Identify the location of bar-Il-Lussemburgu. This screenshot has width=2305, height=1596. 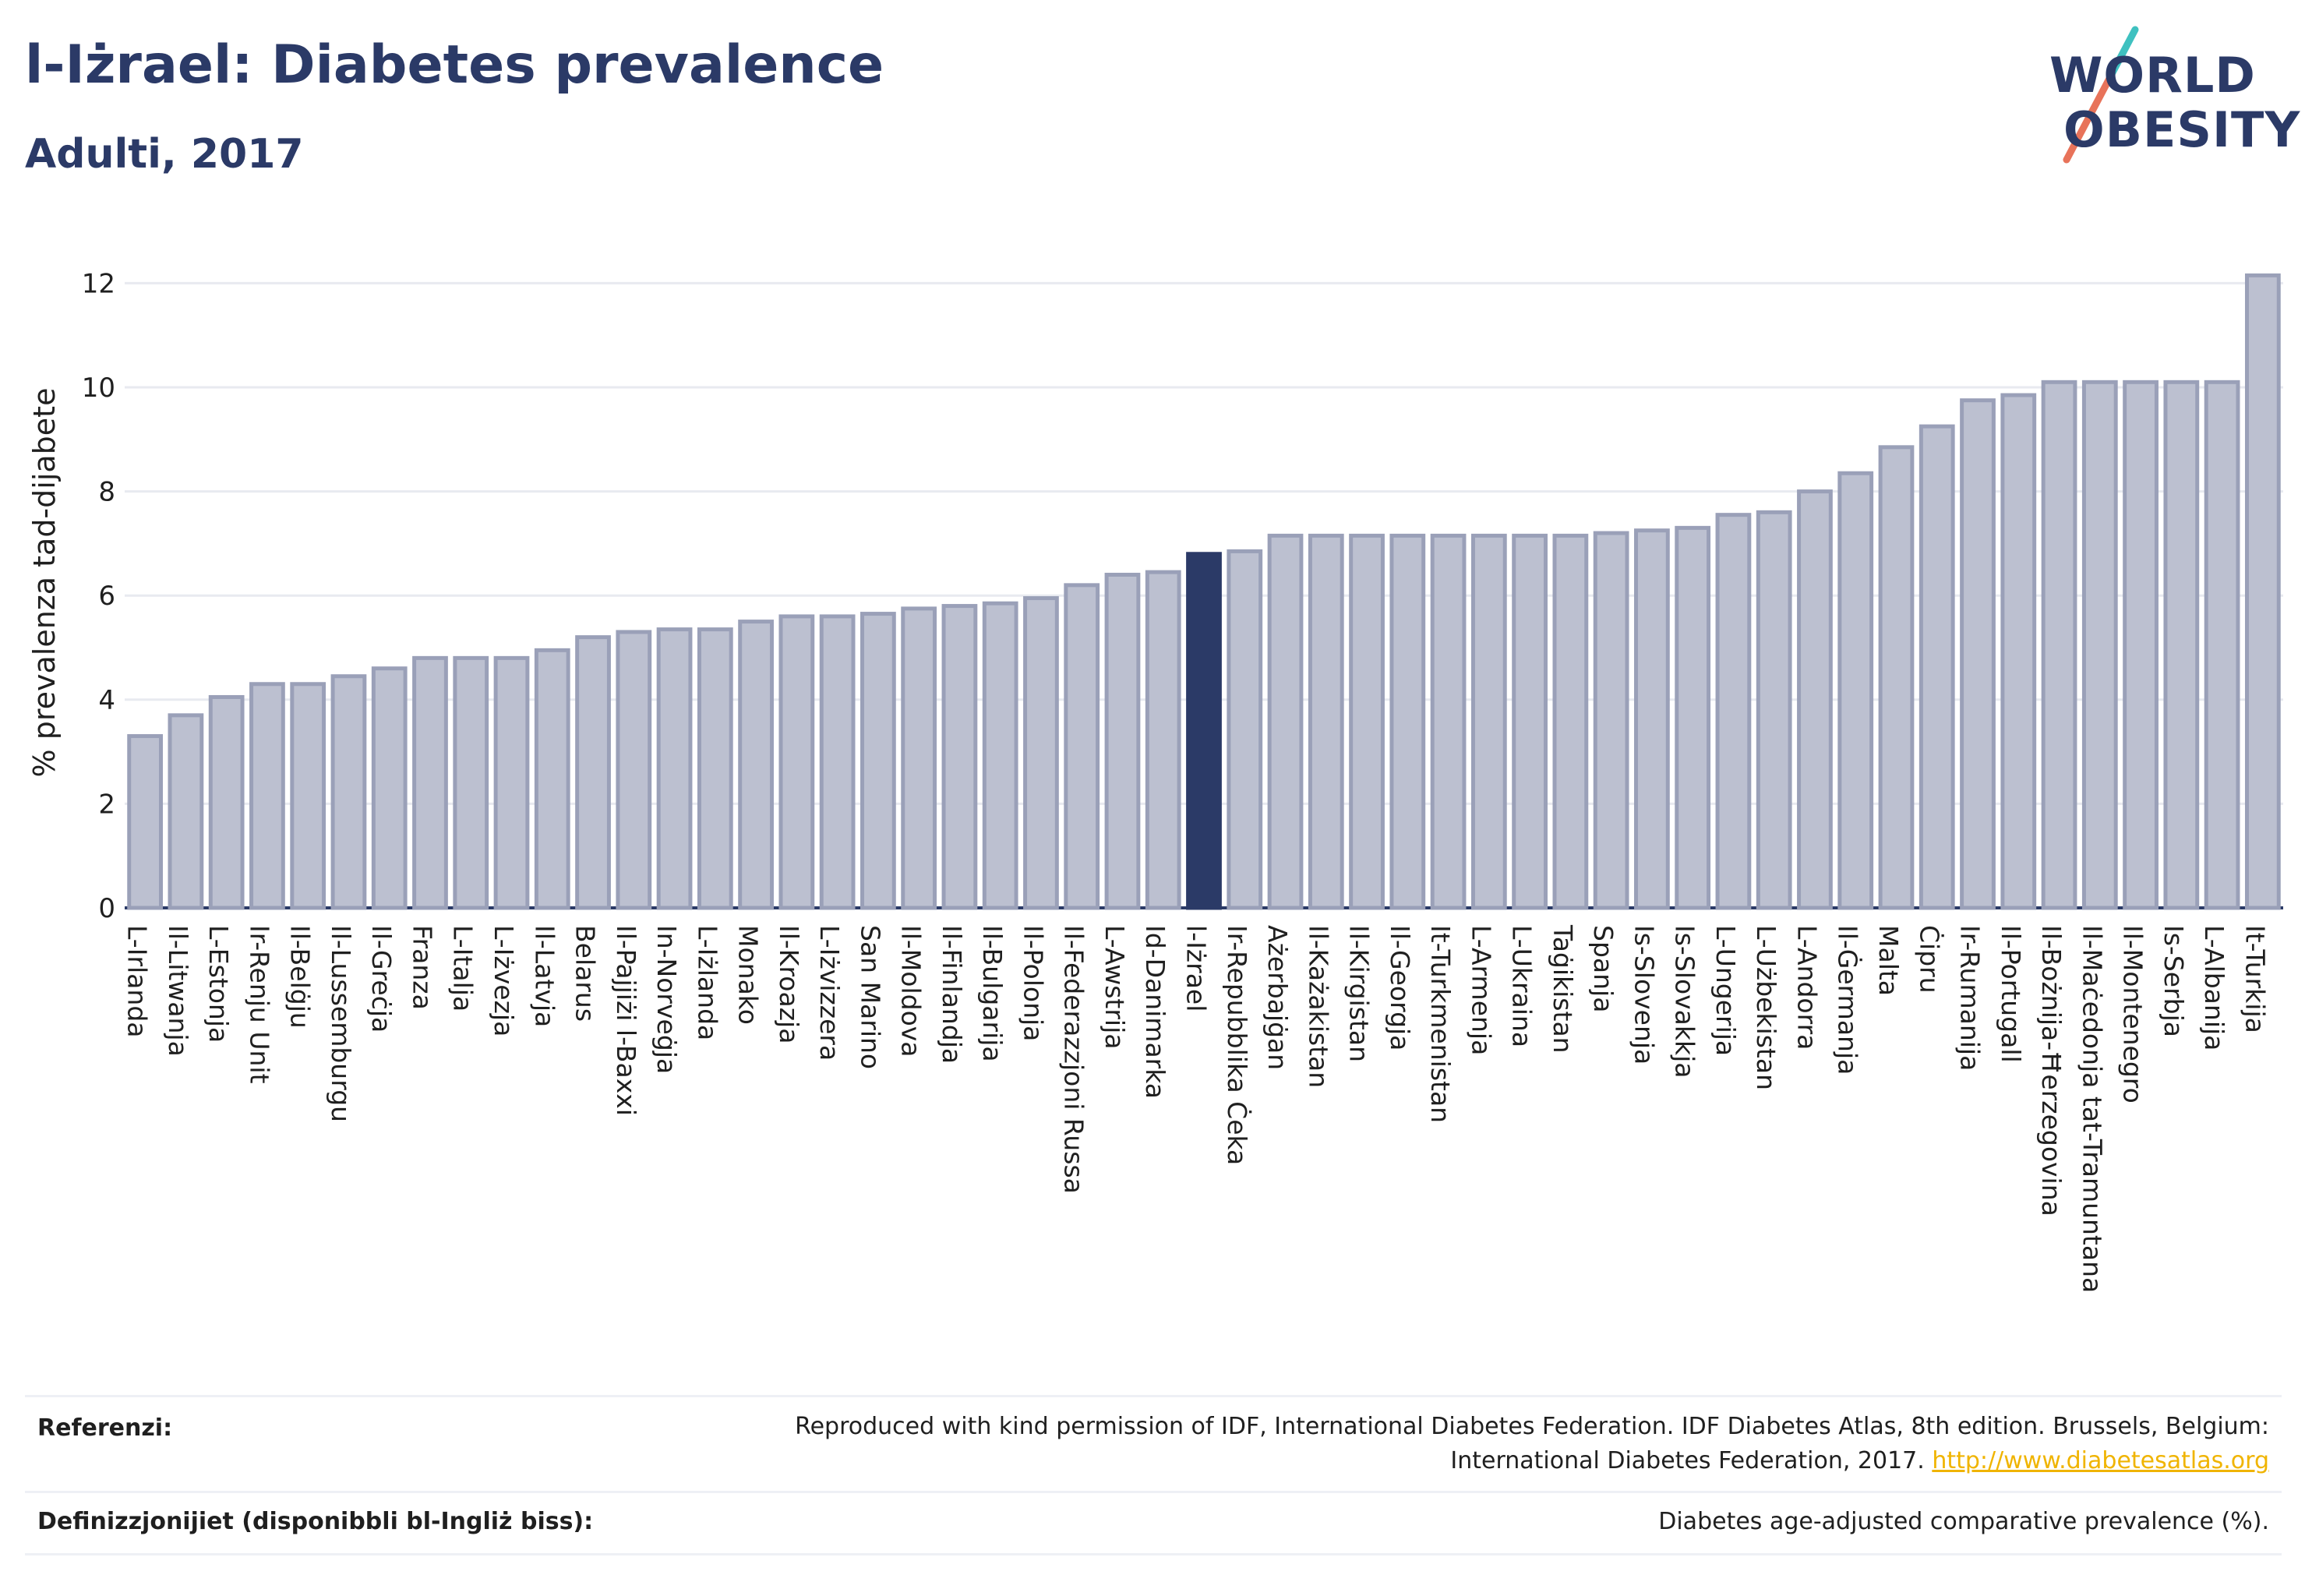
(348, 792).